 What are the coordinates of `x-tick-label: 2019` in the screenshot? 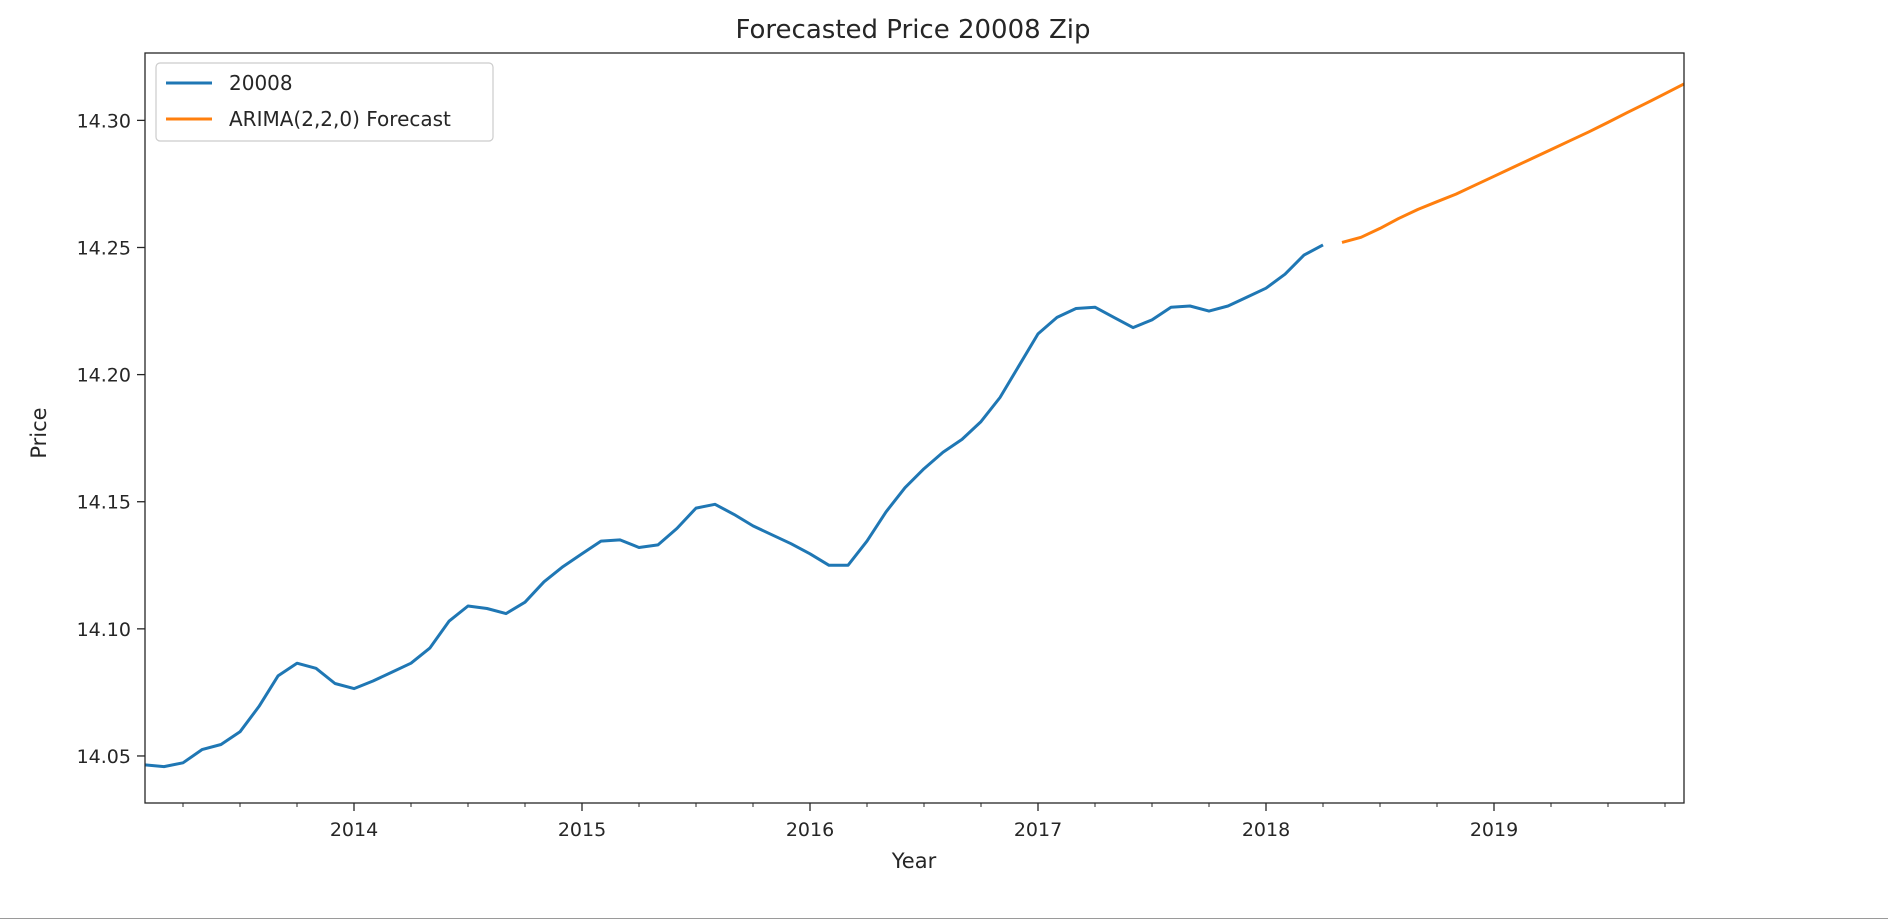 It's located at (1494, 830).